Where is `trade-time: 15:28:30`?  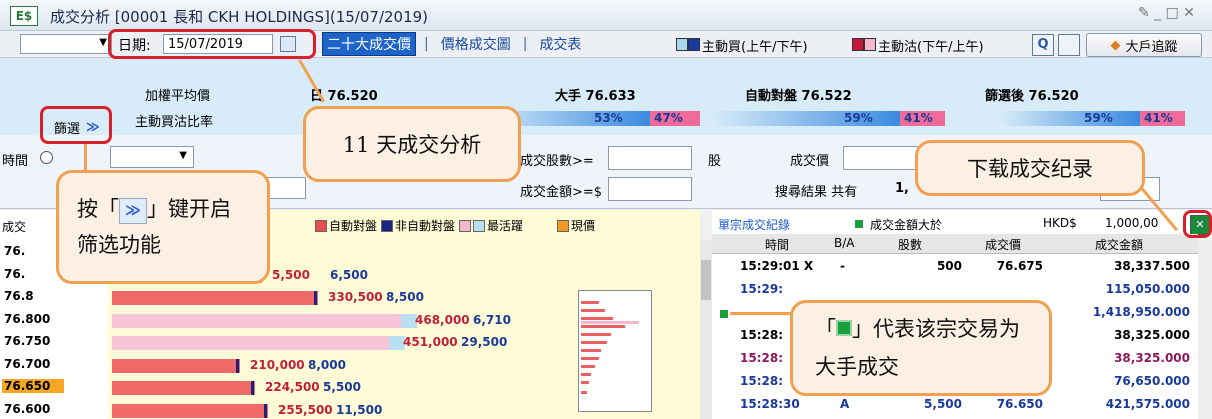
trade-time: 15:28:30 is located at coordinates (770, 404).